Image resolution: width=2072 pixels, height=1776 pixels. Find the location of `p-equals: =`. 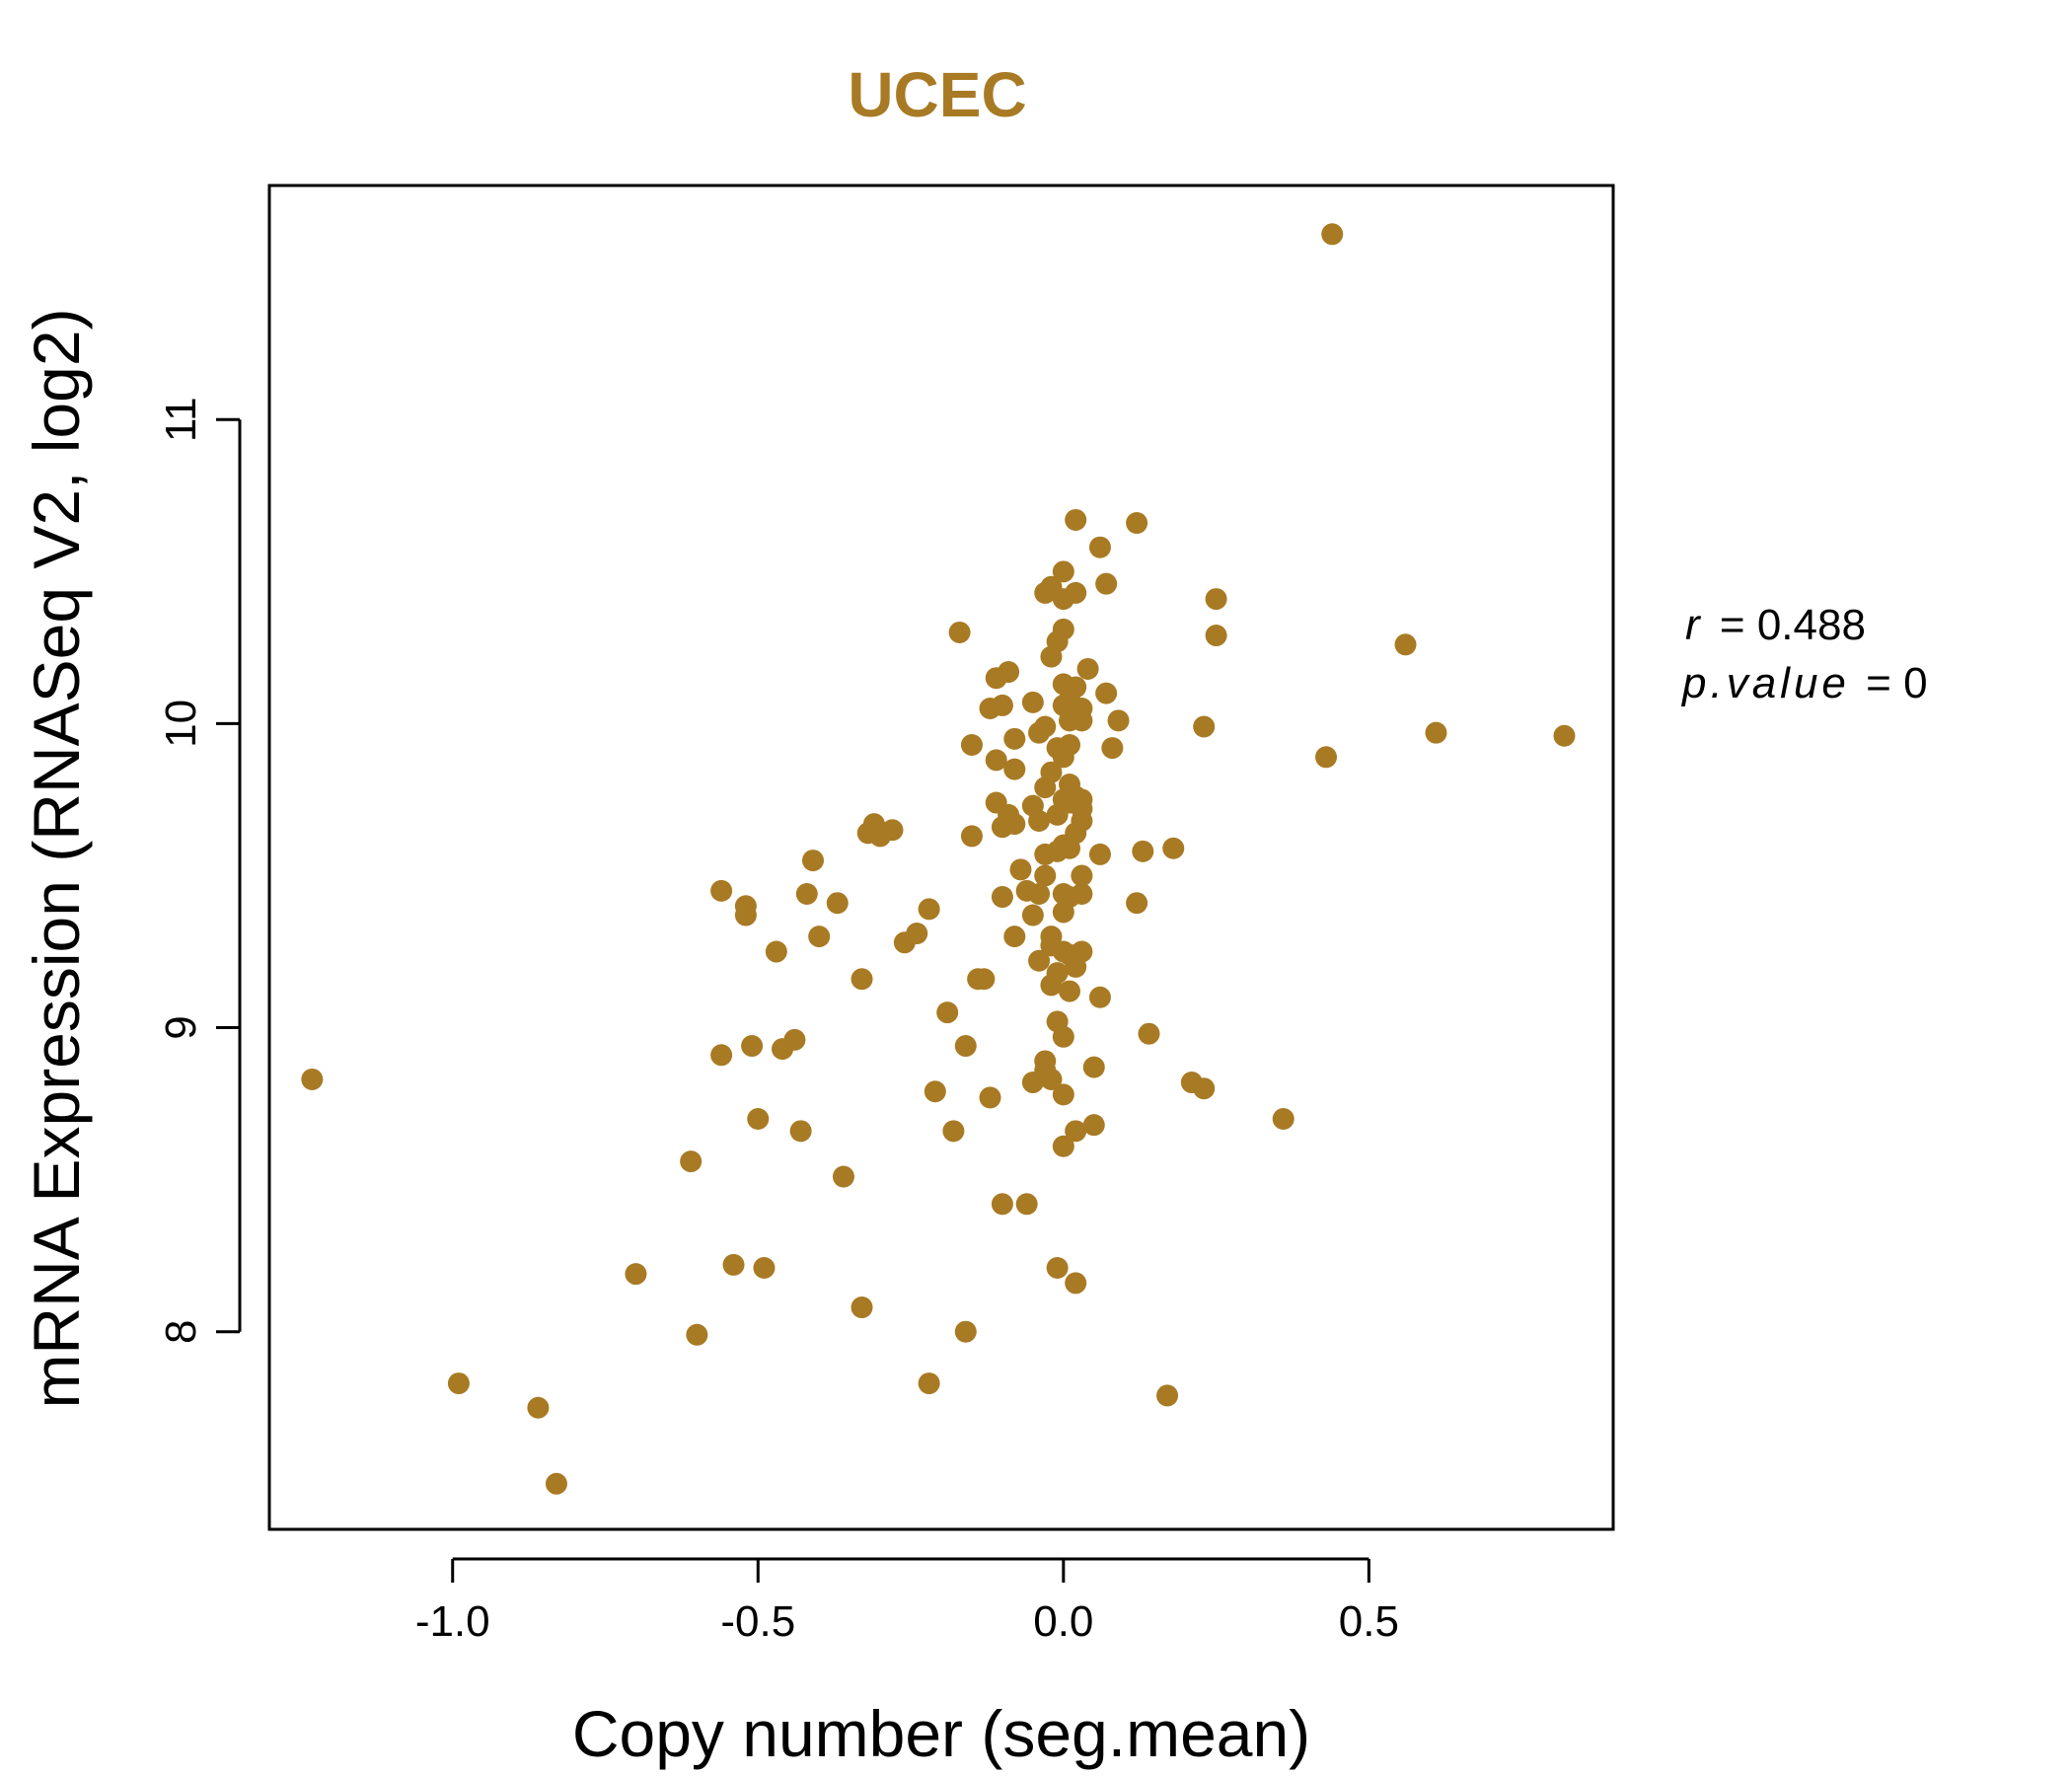

p-equals: = is located at coordinates (1879, 683).